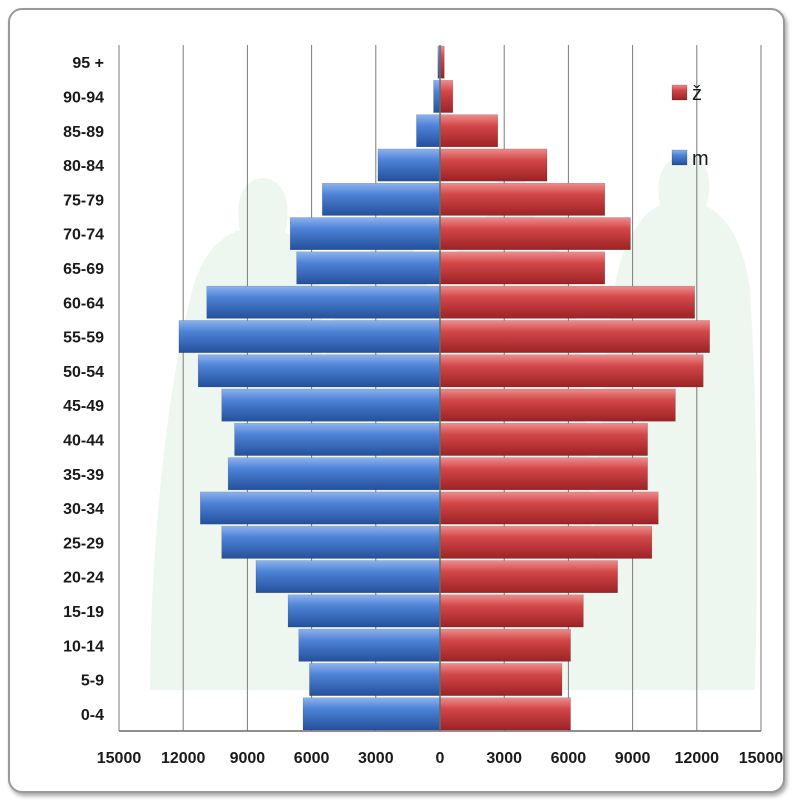  Describe the element at coordinates (83, 578) in the screenshot. I see `category-label: 20-24` at that location.